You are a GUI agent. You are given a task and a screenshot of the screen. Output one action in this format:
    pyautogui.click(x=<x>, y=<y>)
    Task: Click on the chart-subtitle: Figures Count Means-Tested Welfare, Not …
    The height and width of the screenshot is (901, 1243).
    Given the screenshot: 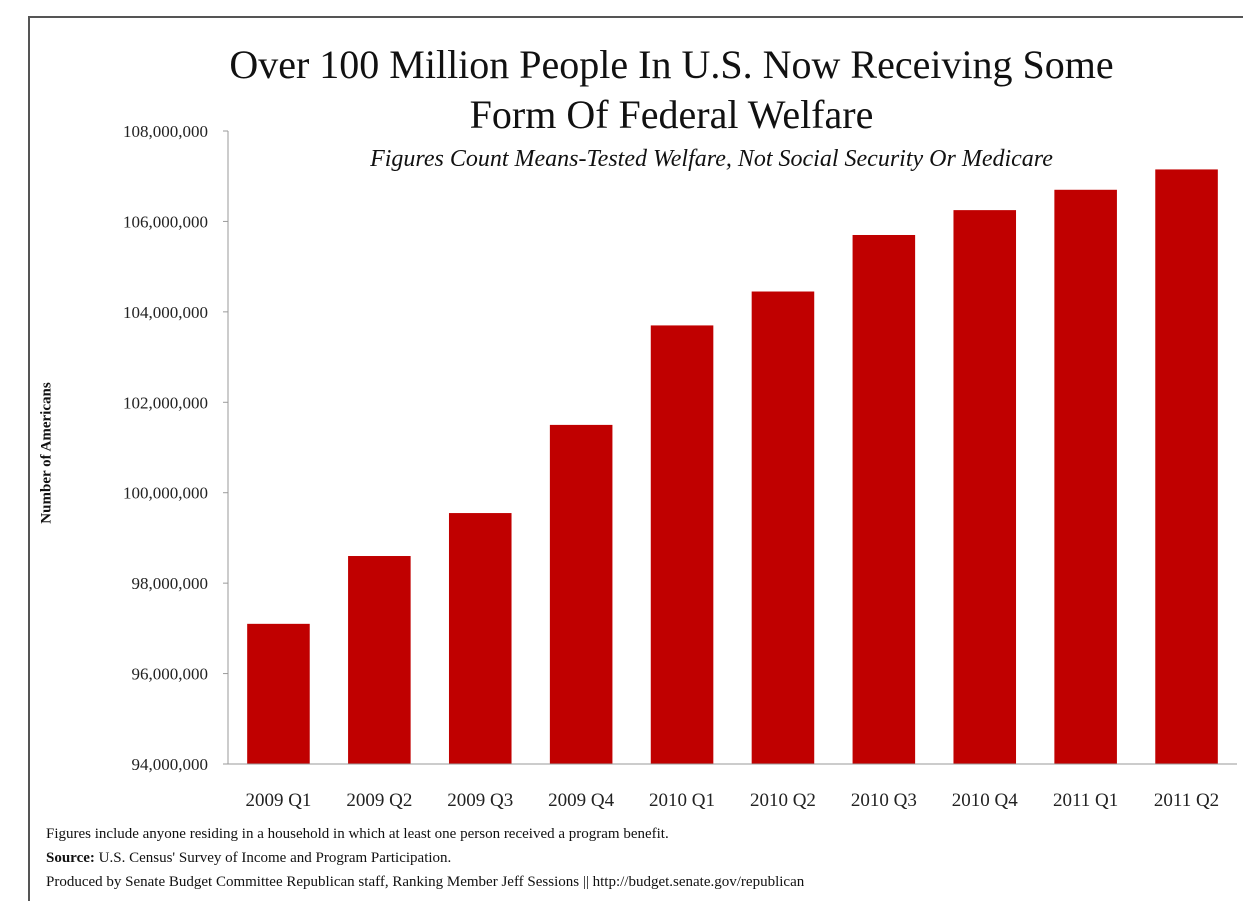 What is the action you would take?
    pyautogui.click(x=711, y=159)
    